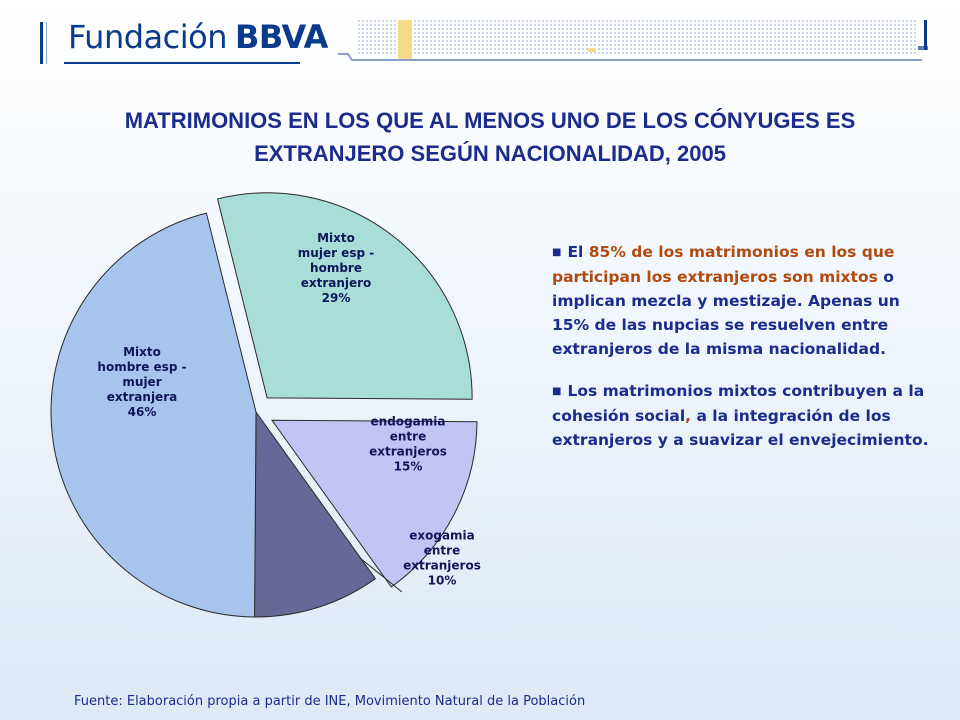  What do you see at coordinates (336, 253) in the screenshot?
I see `pie-label-line: mujer esp -` at bounding box center [336, 253].